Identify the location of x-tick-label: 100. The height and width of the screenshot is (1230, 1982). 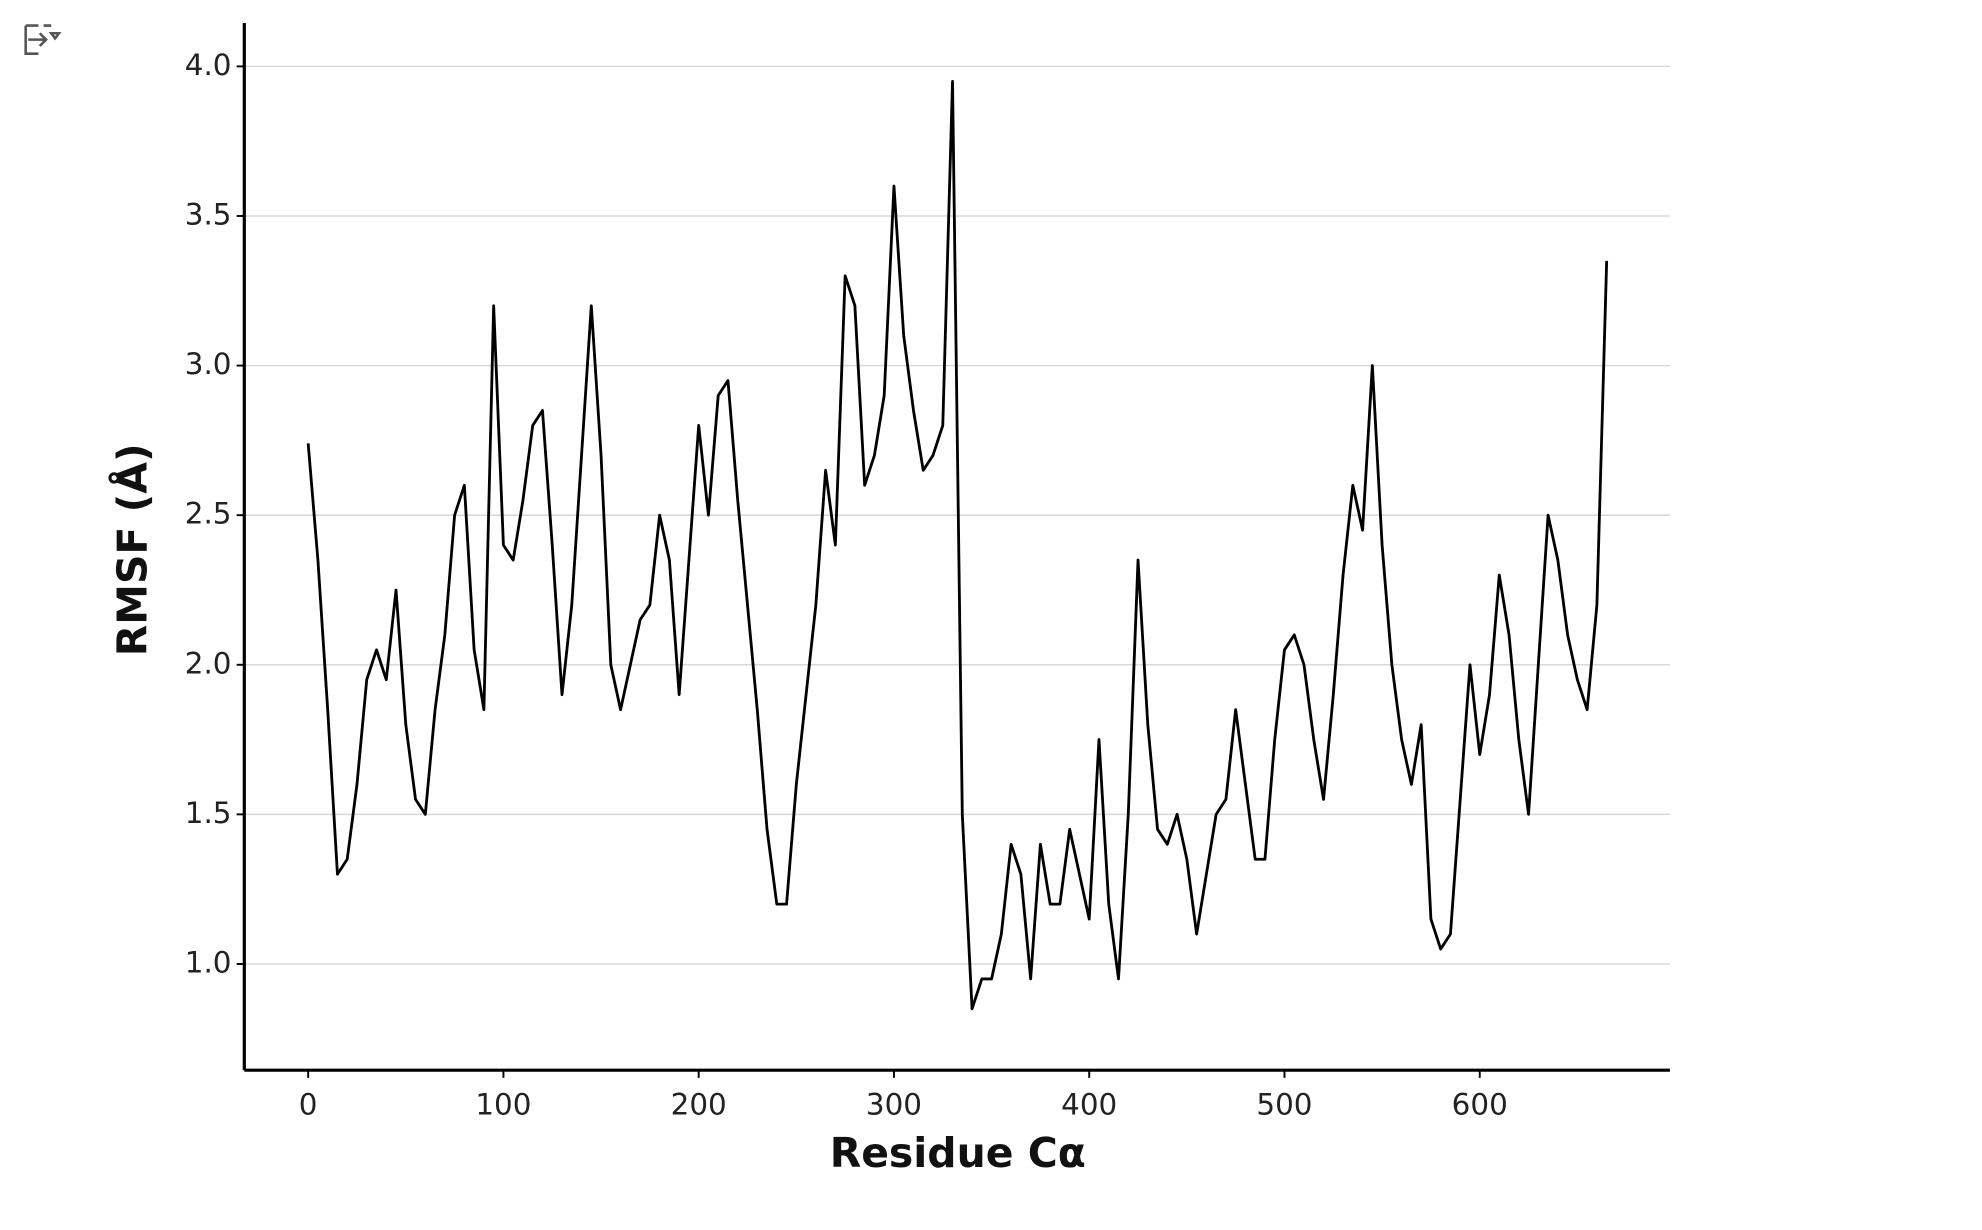
(503, 1104).